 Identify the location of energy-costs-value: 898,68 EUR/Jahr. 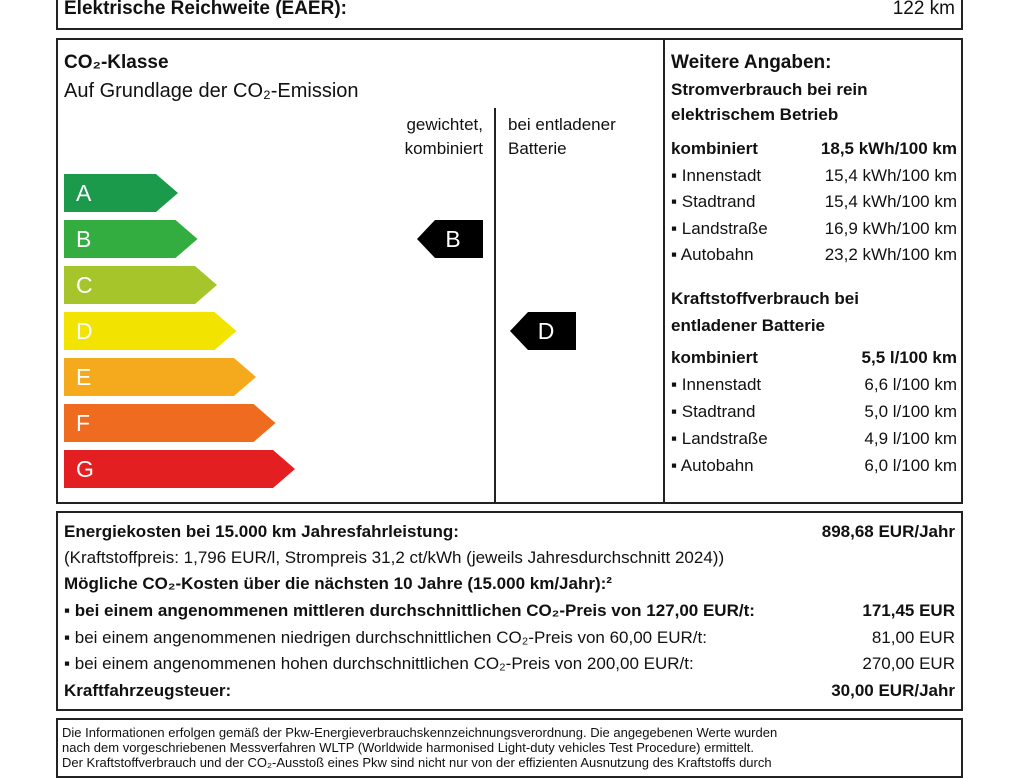
(888, 531).